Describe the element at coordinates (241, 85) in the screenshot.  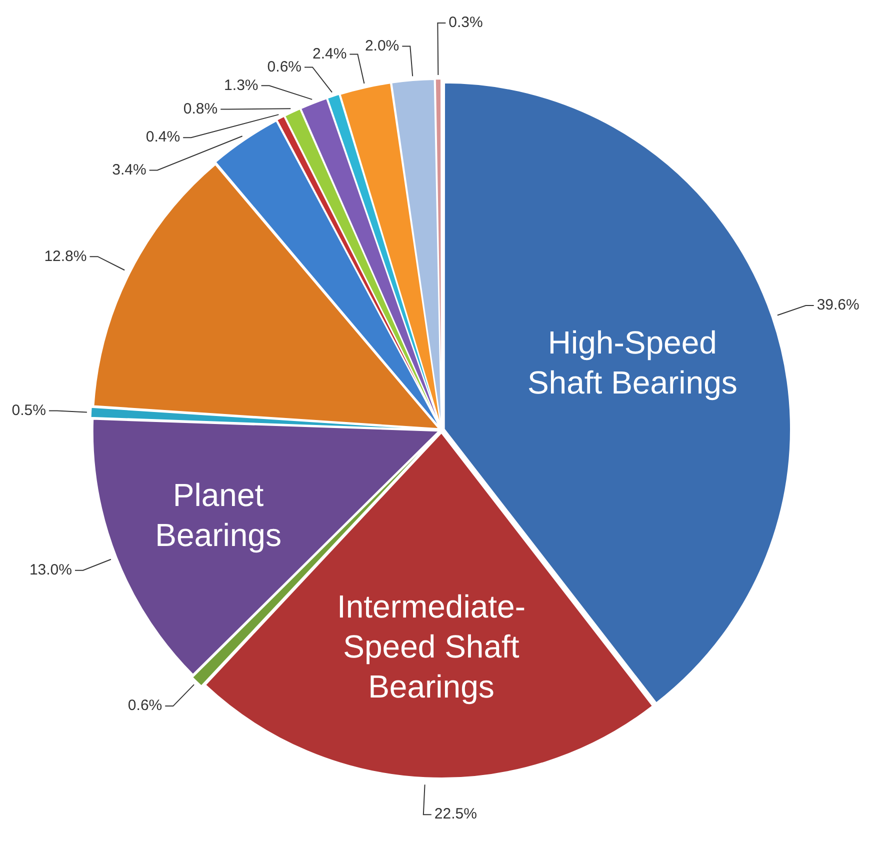
I see `data-label: 1.3%` at that location.